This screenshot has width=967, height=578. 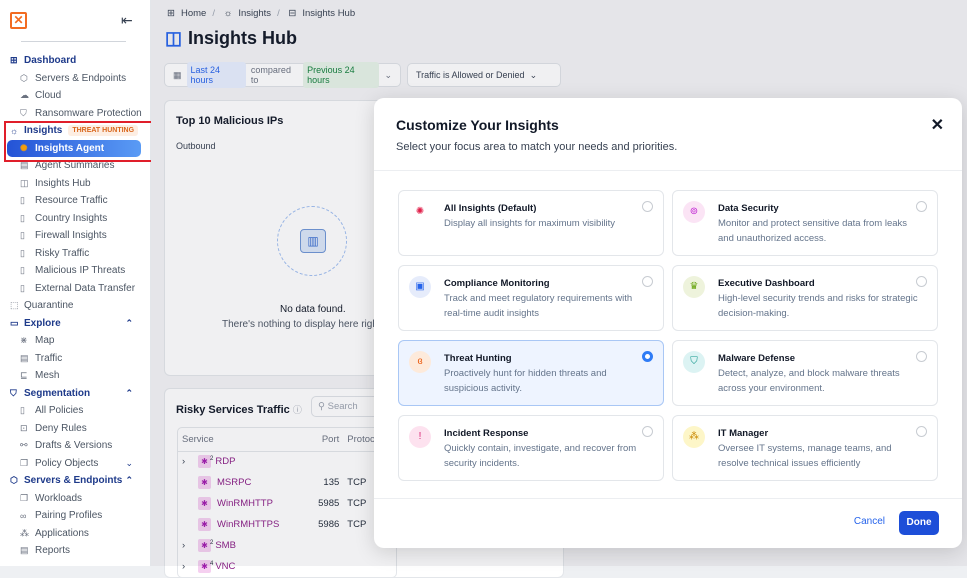 I want to click on quarantine-icon: ⬚, so click(x=14, y=305).